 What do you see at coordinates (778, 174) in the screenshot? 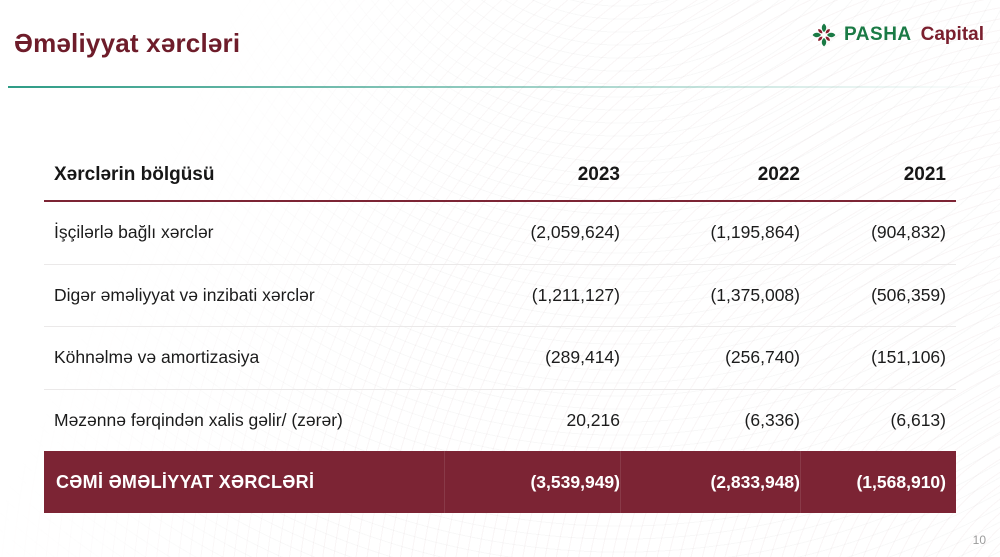
I see `column-header-2022: 2022` at bounding box center [778, 174].